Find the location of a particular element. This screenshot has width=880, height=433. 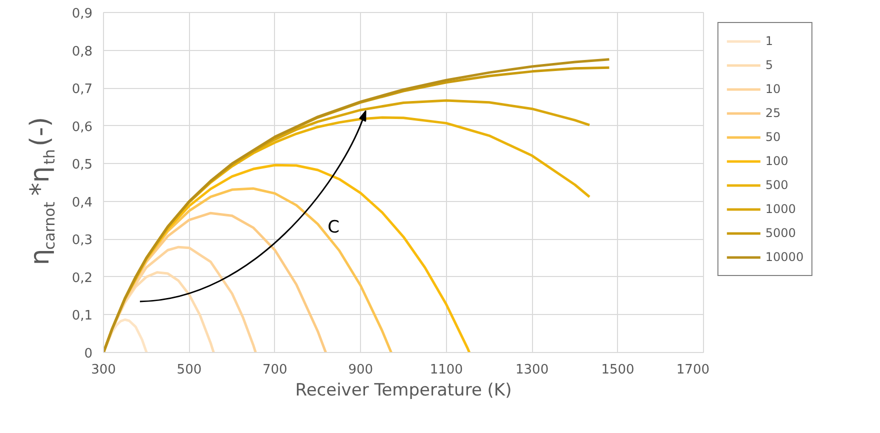

legend-label: 1 is located at coordinates (769, 41).